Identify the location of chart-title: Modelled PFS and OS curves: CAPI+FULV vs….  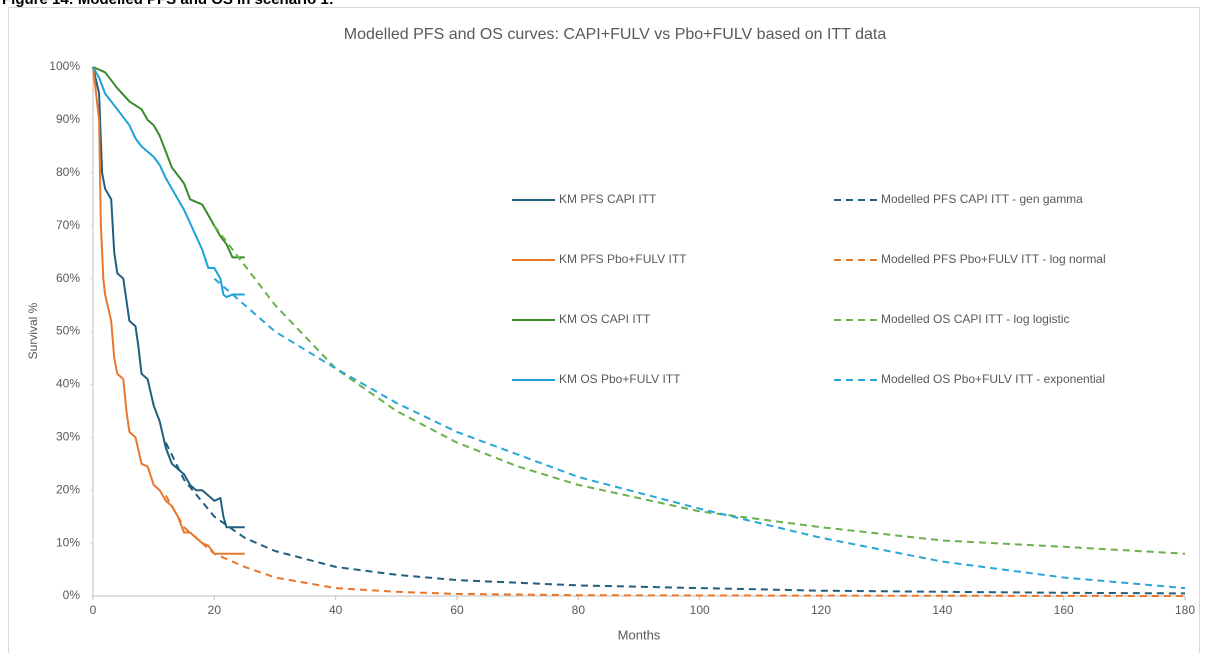
(615, 34).